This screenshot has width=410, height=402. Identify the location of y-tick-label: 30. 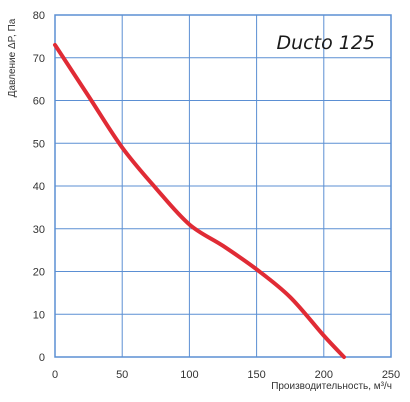
(39, 230).